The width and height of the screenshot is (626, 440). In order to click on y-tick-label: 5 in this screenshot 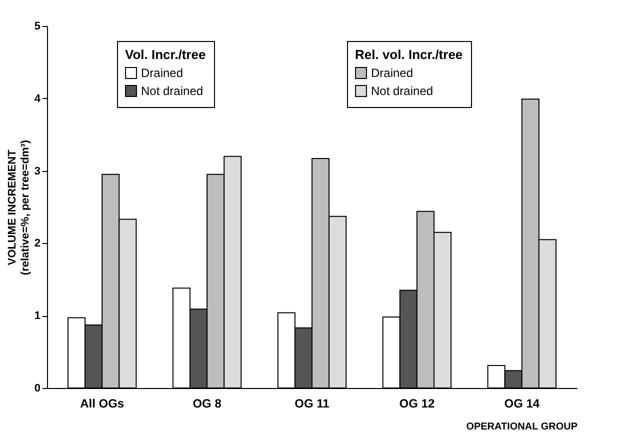, I will do `click(37, 26)`.